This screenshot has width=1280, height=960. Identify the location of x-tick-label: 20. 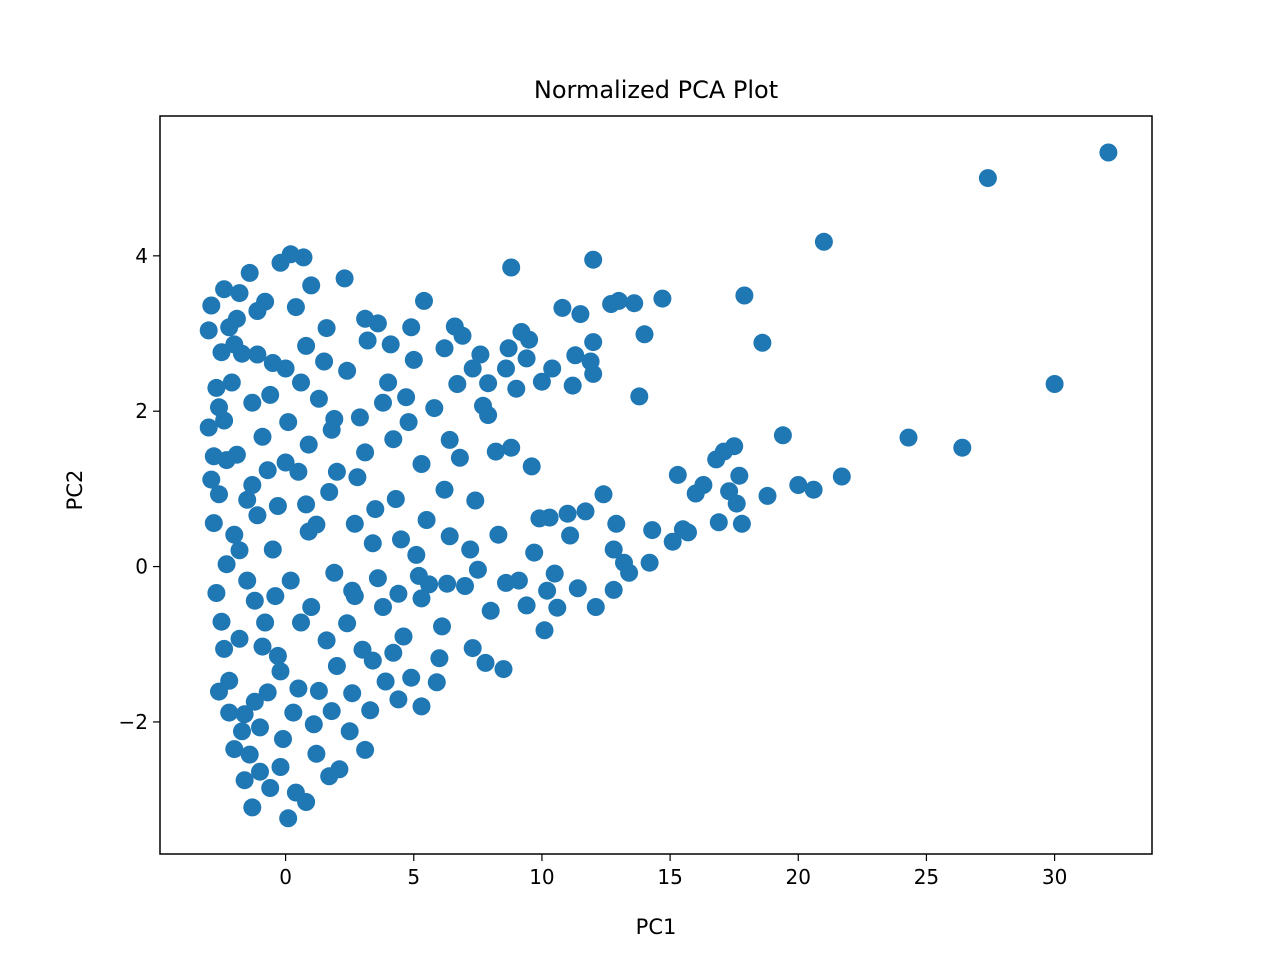
(798, 877).